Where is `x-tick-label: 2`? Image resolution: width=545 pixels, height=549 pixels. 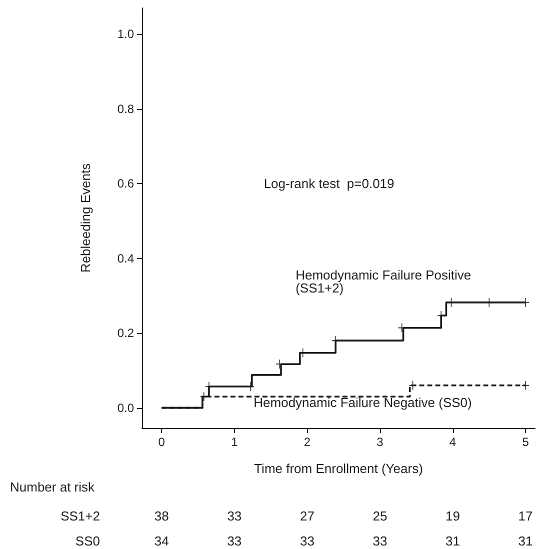
x-tick-label: 2 is located at coordinates (307, 442).